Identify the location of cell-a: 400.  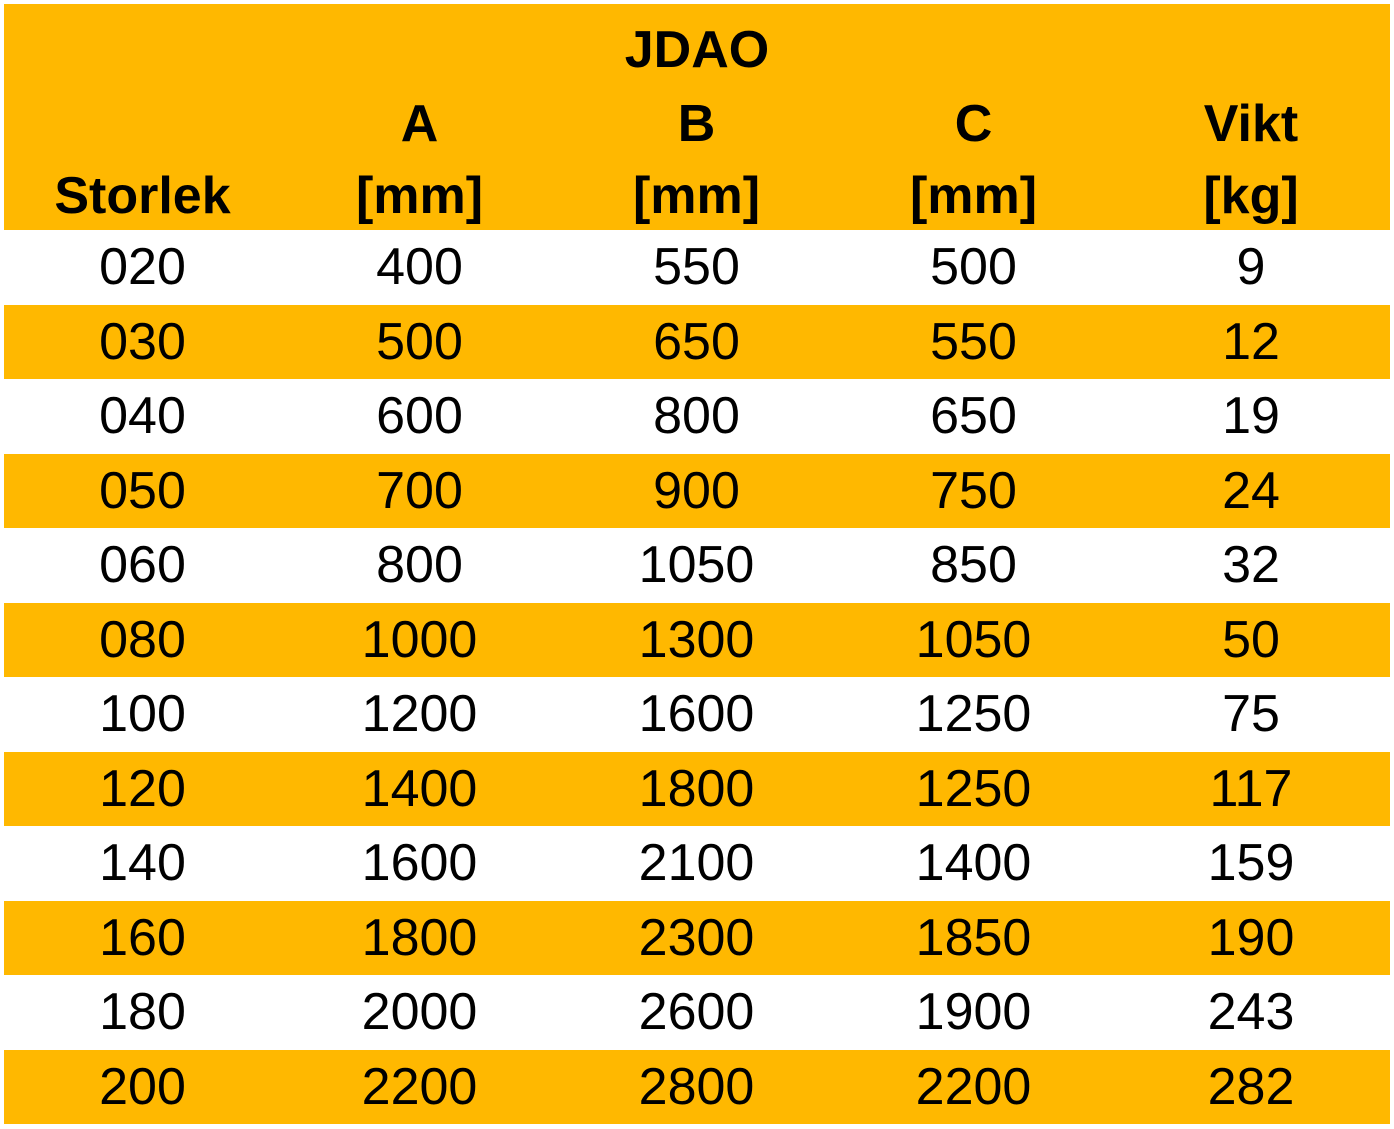
(419, 267).